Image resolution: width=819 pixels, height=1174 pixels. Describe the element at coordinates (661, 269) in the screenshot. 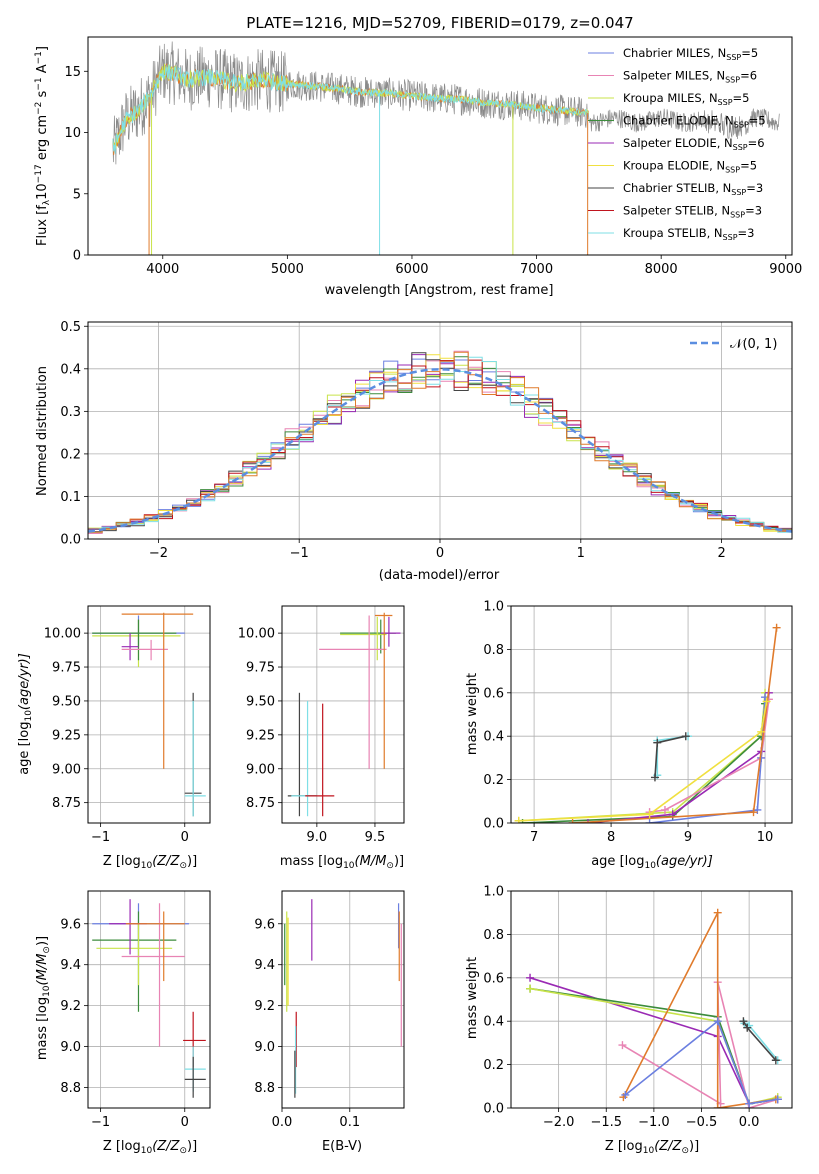

I see `spectrum-xtick-label: 8000` at that location.